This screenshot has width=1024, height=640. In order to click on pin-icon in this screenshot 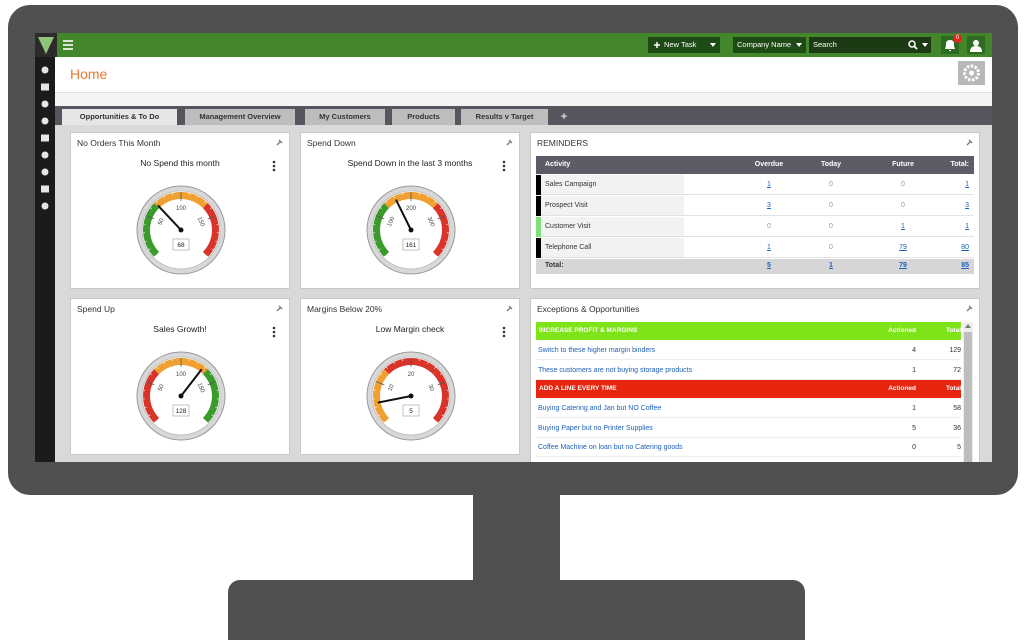, I will do `click(969, 308)`.